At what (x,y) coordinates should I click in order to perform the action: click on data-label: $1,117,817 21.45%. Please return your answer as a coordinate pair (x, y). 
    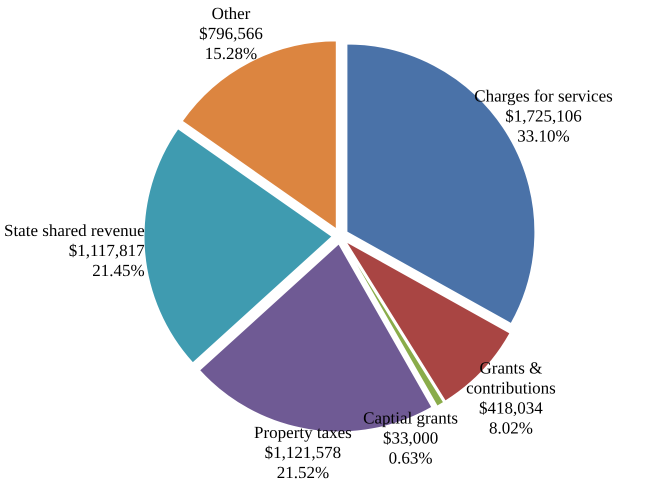
    Looking at the image, I should click on (107, 260).